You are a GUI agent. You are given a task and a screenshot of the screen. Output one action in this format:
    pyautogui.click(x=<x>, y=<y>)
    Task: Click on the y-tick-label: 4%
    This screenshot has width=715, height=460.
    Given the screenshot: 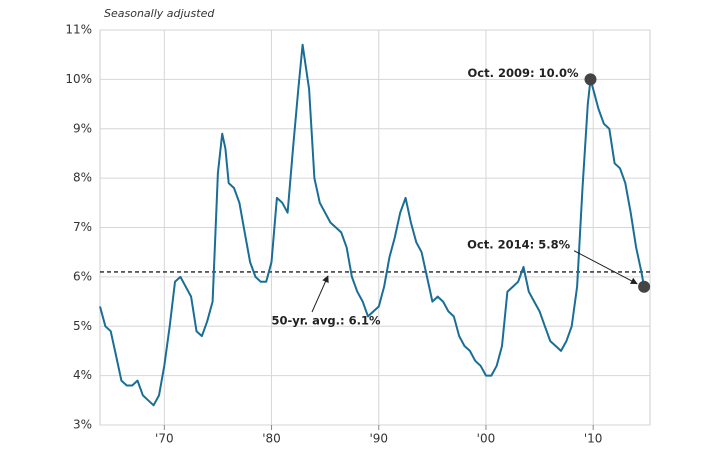 What is the action you would take?
    pyautogui.click(x=82, y=375)
    